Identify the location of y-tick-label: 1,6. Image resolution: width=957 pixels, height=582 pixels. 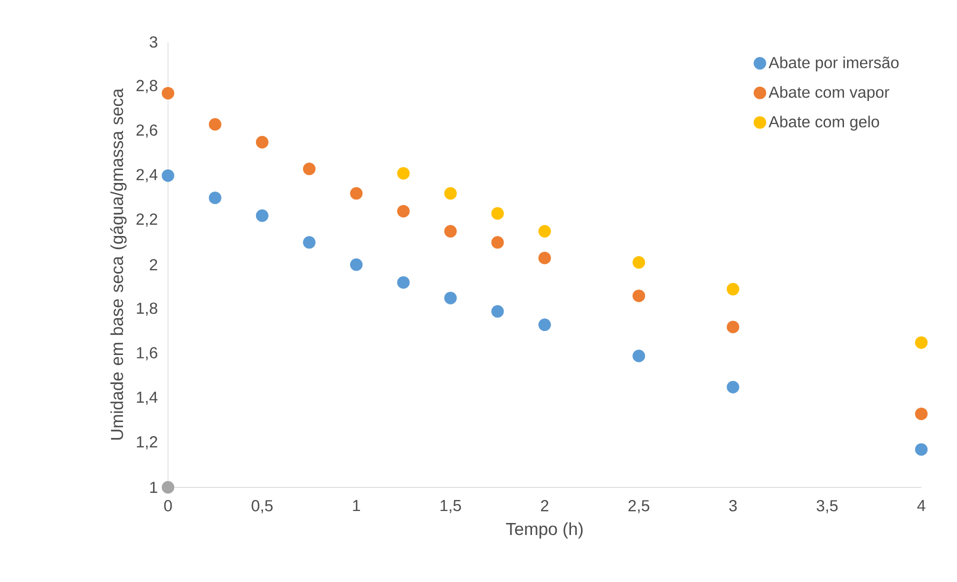
(147, 353).